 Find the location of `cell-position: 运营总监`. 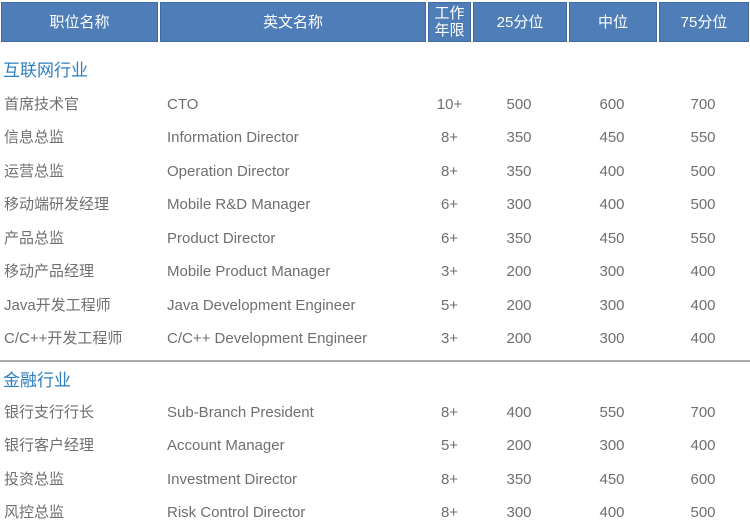

cell-position: 运营总监 is located at coordinates (34, 171).